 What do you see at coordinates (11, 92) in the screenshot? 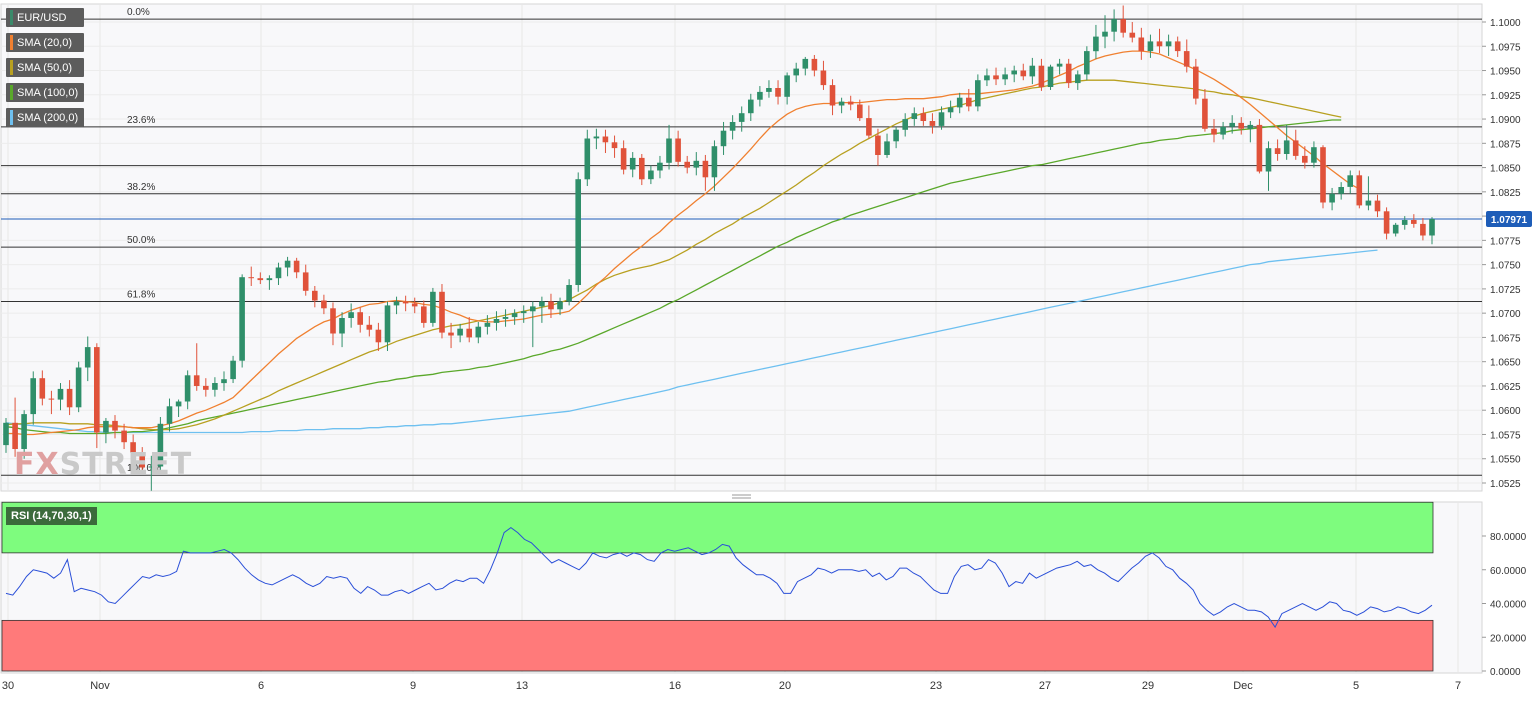
I see `sma-100-swatch` at bounding box center [11, 92].